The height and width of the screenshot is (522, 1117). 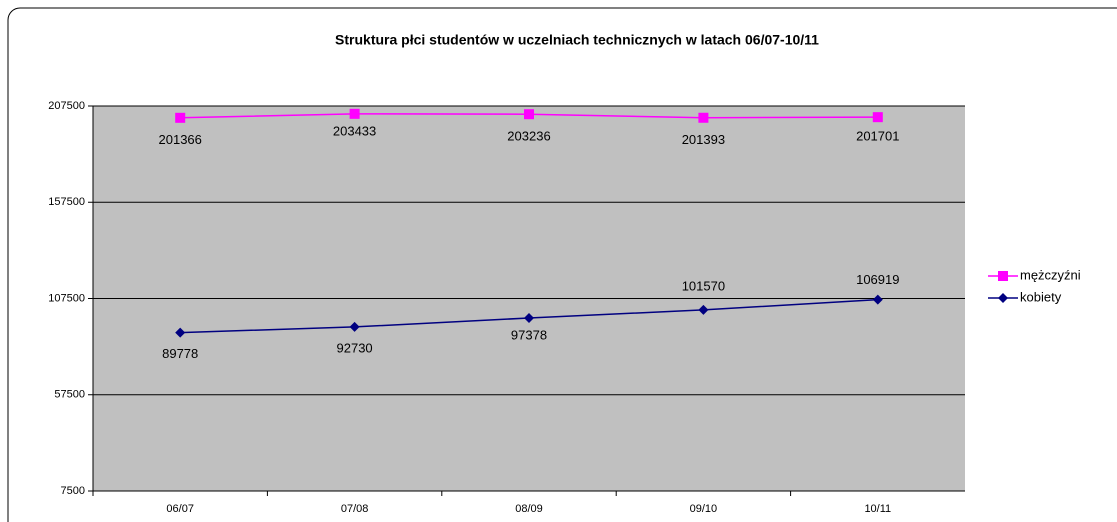 What do you see at coordinates (66, 298) in the screenshot?
I see `y-tick-label: 107500` at bounding box center [66, 298].